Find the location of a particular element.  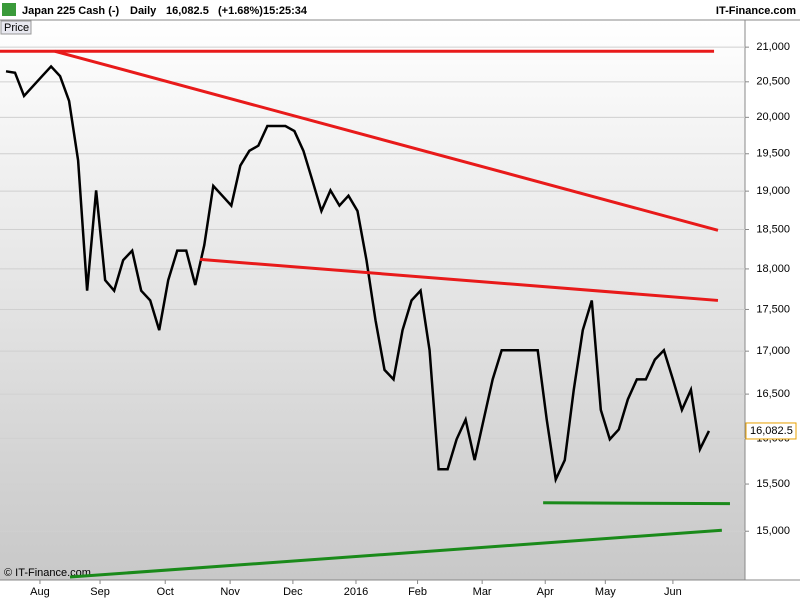

x-tick-label: Oct is located at coordinates (165, 592).